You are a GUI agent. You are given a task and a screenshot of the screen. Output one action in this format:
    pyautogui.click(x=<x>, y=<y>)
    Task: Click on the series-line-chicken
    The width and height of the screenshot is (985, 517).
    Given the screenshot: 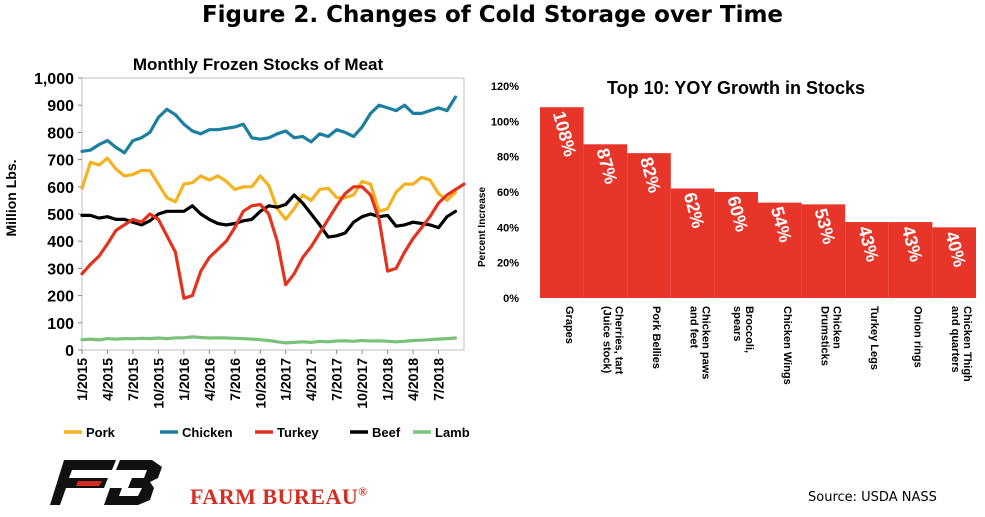 What is the action you would take?
    pyautogui.click(x=269, y=125)
    